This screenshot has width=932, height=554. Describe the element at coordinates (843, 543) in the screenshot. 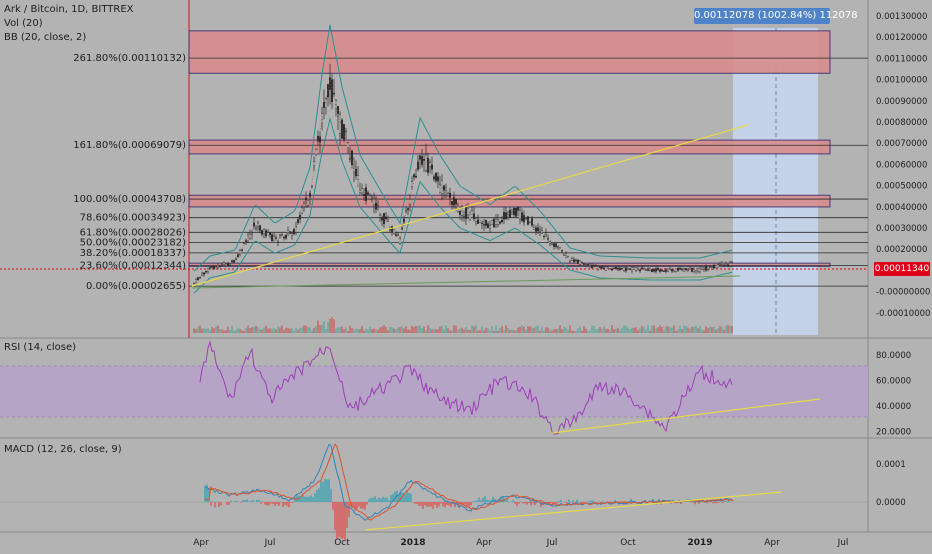

I see `time-tick-label: Jul` at that location.